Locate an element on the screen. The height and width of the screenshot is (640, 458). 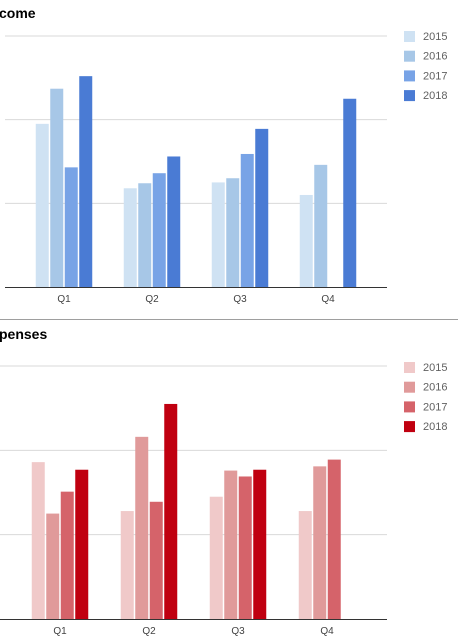
income-bar-q3-2017 is located at coordinates (247, 220).